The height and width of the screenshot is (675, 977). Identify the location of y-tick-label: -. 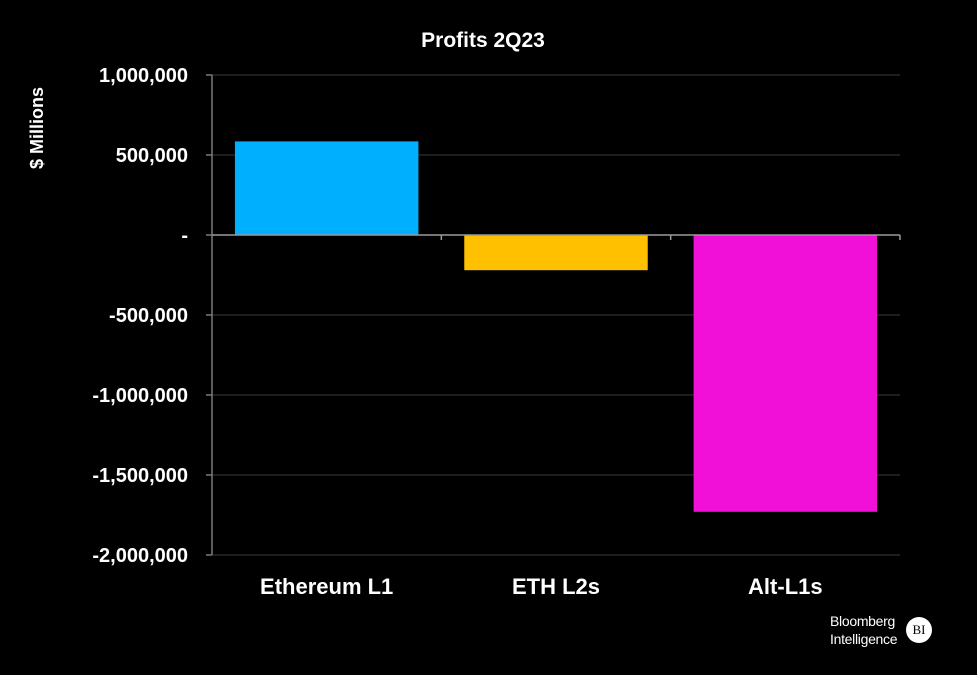
(184, 236).